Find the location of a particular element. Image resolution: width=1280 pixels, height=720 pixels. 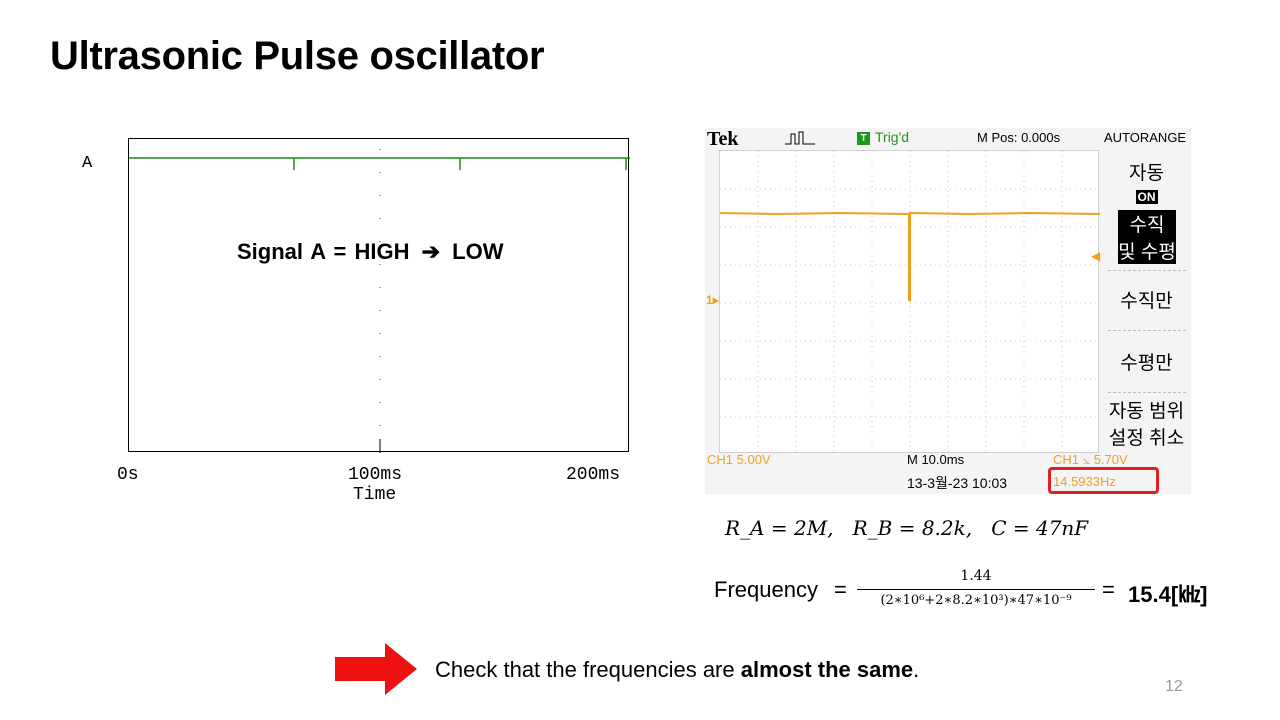

menu-cancel-autorange: 자동 범위 설정 취소 is located at coordinates (1146, 425).